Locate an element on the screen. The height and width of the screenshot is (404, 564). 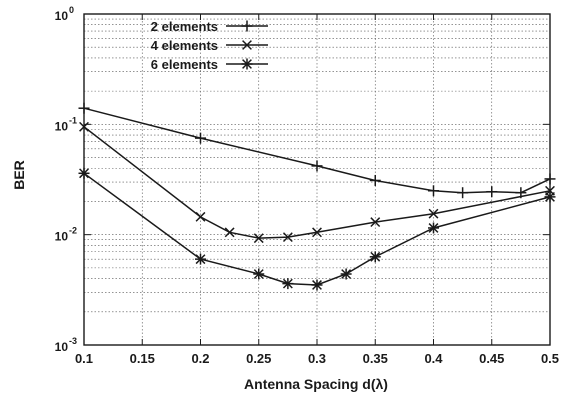
legend-item: 6 elements is located at coordinates (209, 64).